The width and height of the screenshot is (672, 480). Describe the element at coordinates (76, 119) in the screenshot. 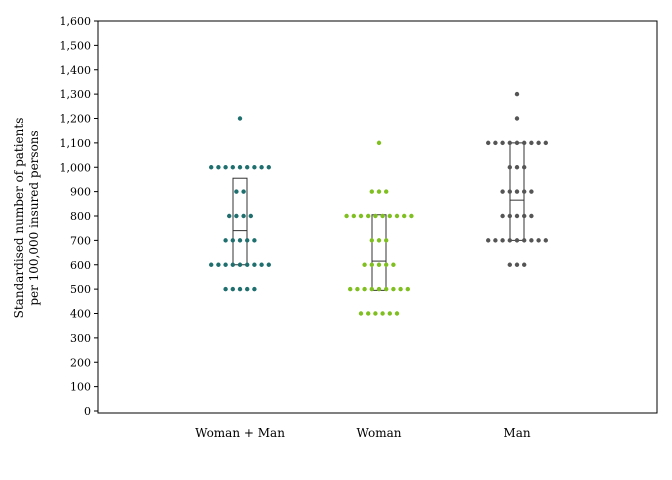

I see `y-tick-label: 1,200` at that location.